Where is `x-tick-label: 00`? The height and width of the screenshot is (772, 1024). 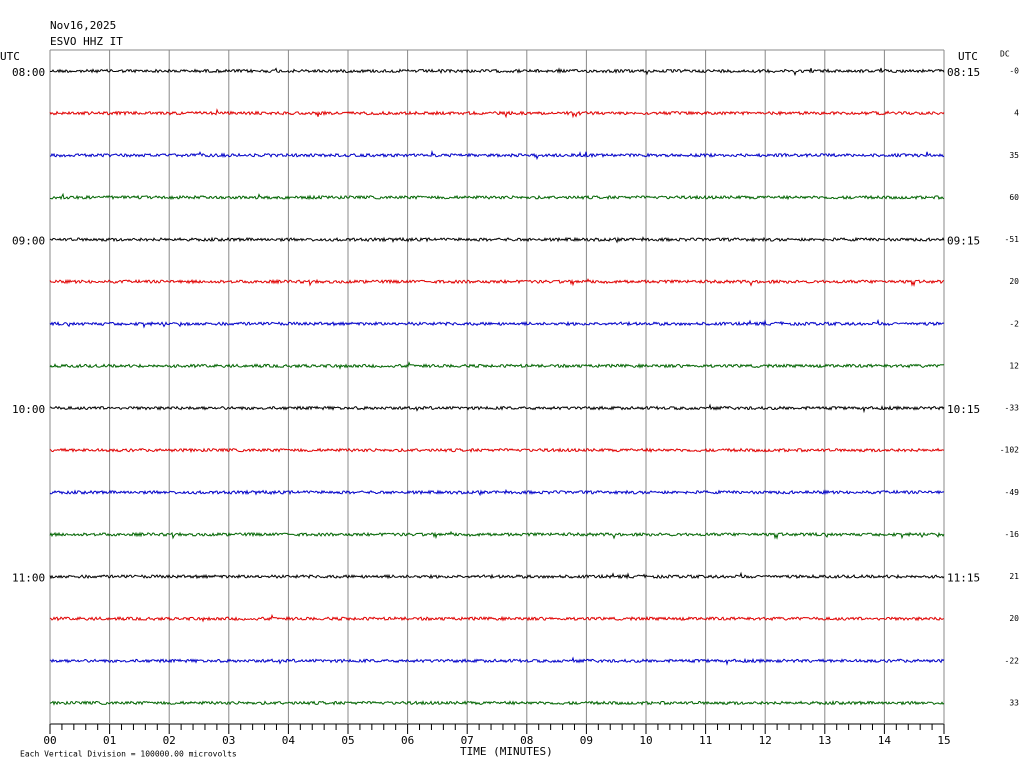 x-tick-label: 00 is located at coordinates (49, 740).